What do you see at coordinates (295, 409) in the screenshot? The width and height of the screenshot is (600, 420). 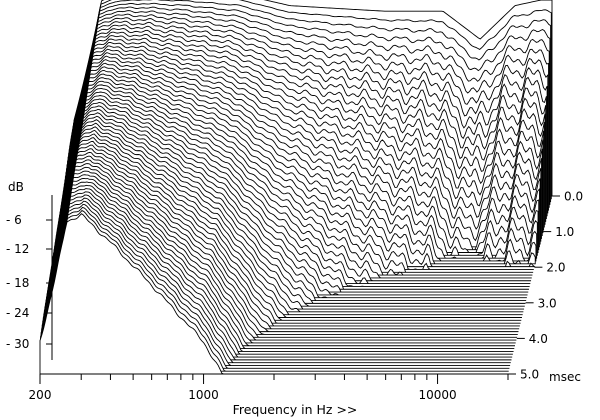 I see `x-axis-title: Frequency in Hz >>` at bounding box center [295, 409].